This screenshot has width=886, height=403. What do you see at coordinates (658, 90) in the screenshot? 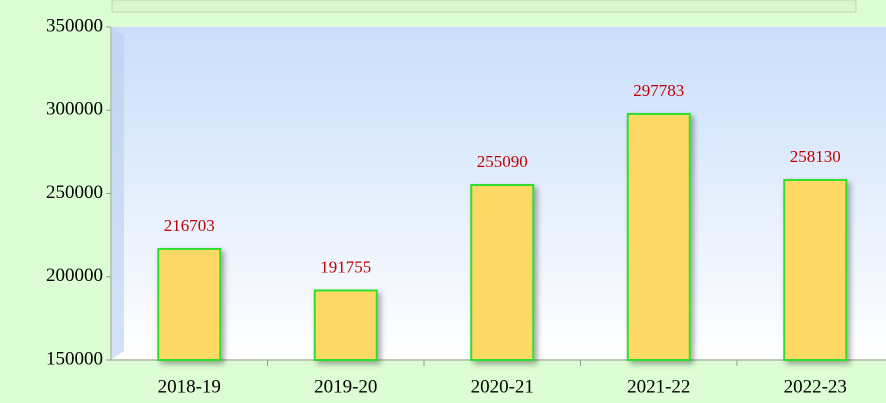
I see `value-label: 297783` at bounding box center [658, 90].